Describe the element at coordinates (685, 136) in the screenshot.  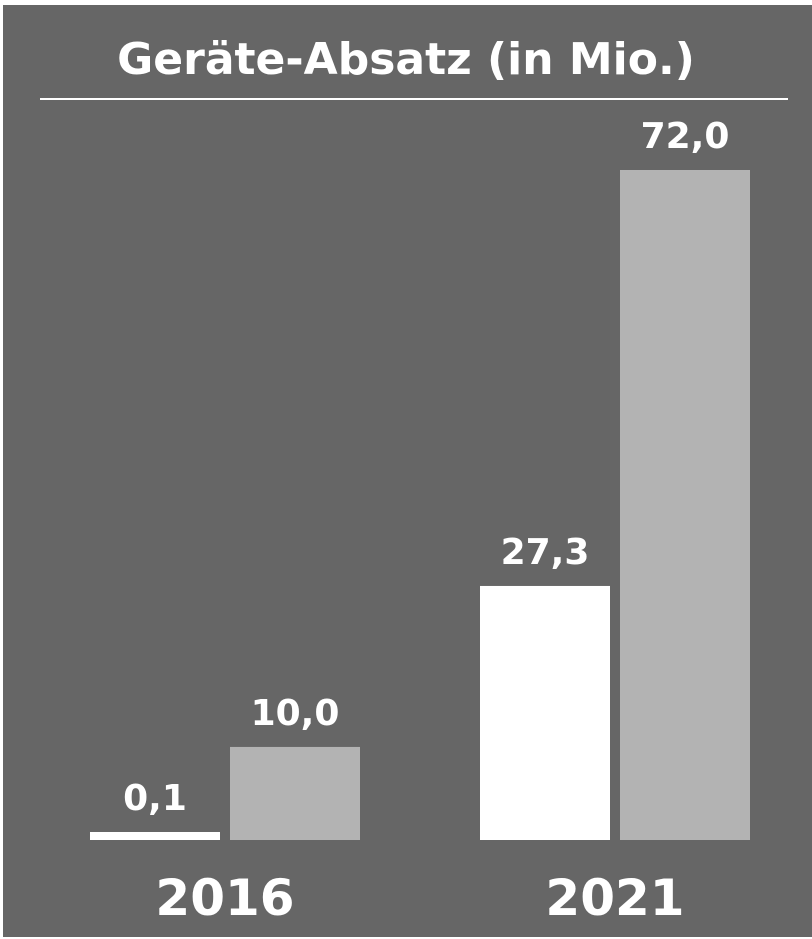
I see `data-label-2021-series-2: 72,0` at that location.